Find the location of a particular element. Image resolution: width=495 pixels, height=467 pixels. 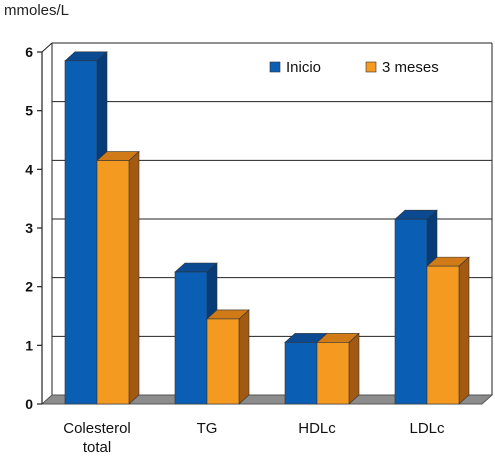

y-axis-top-edge is located at coordinates (47, 47).